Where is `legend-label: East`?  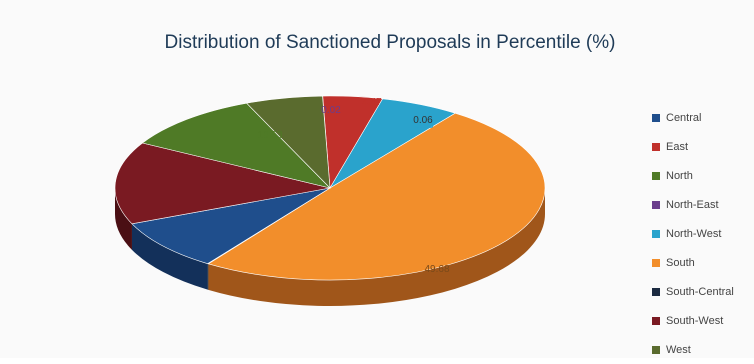 legend-label: East is located at coordinates (677, 146).